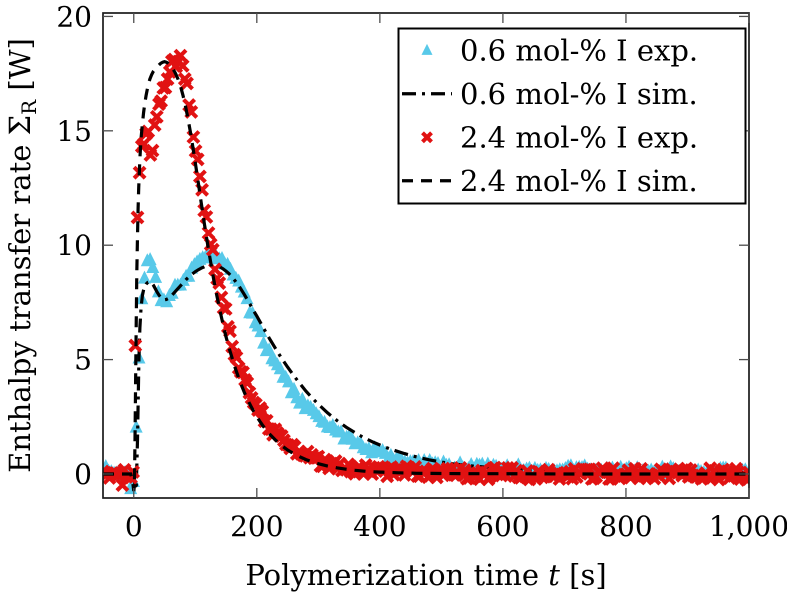  I want to click on legend-box, so click(572, 116).